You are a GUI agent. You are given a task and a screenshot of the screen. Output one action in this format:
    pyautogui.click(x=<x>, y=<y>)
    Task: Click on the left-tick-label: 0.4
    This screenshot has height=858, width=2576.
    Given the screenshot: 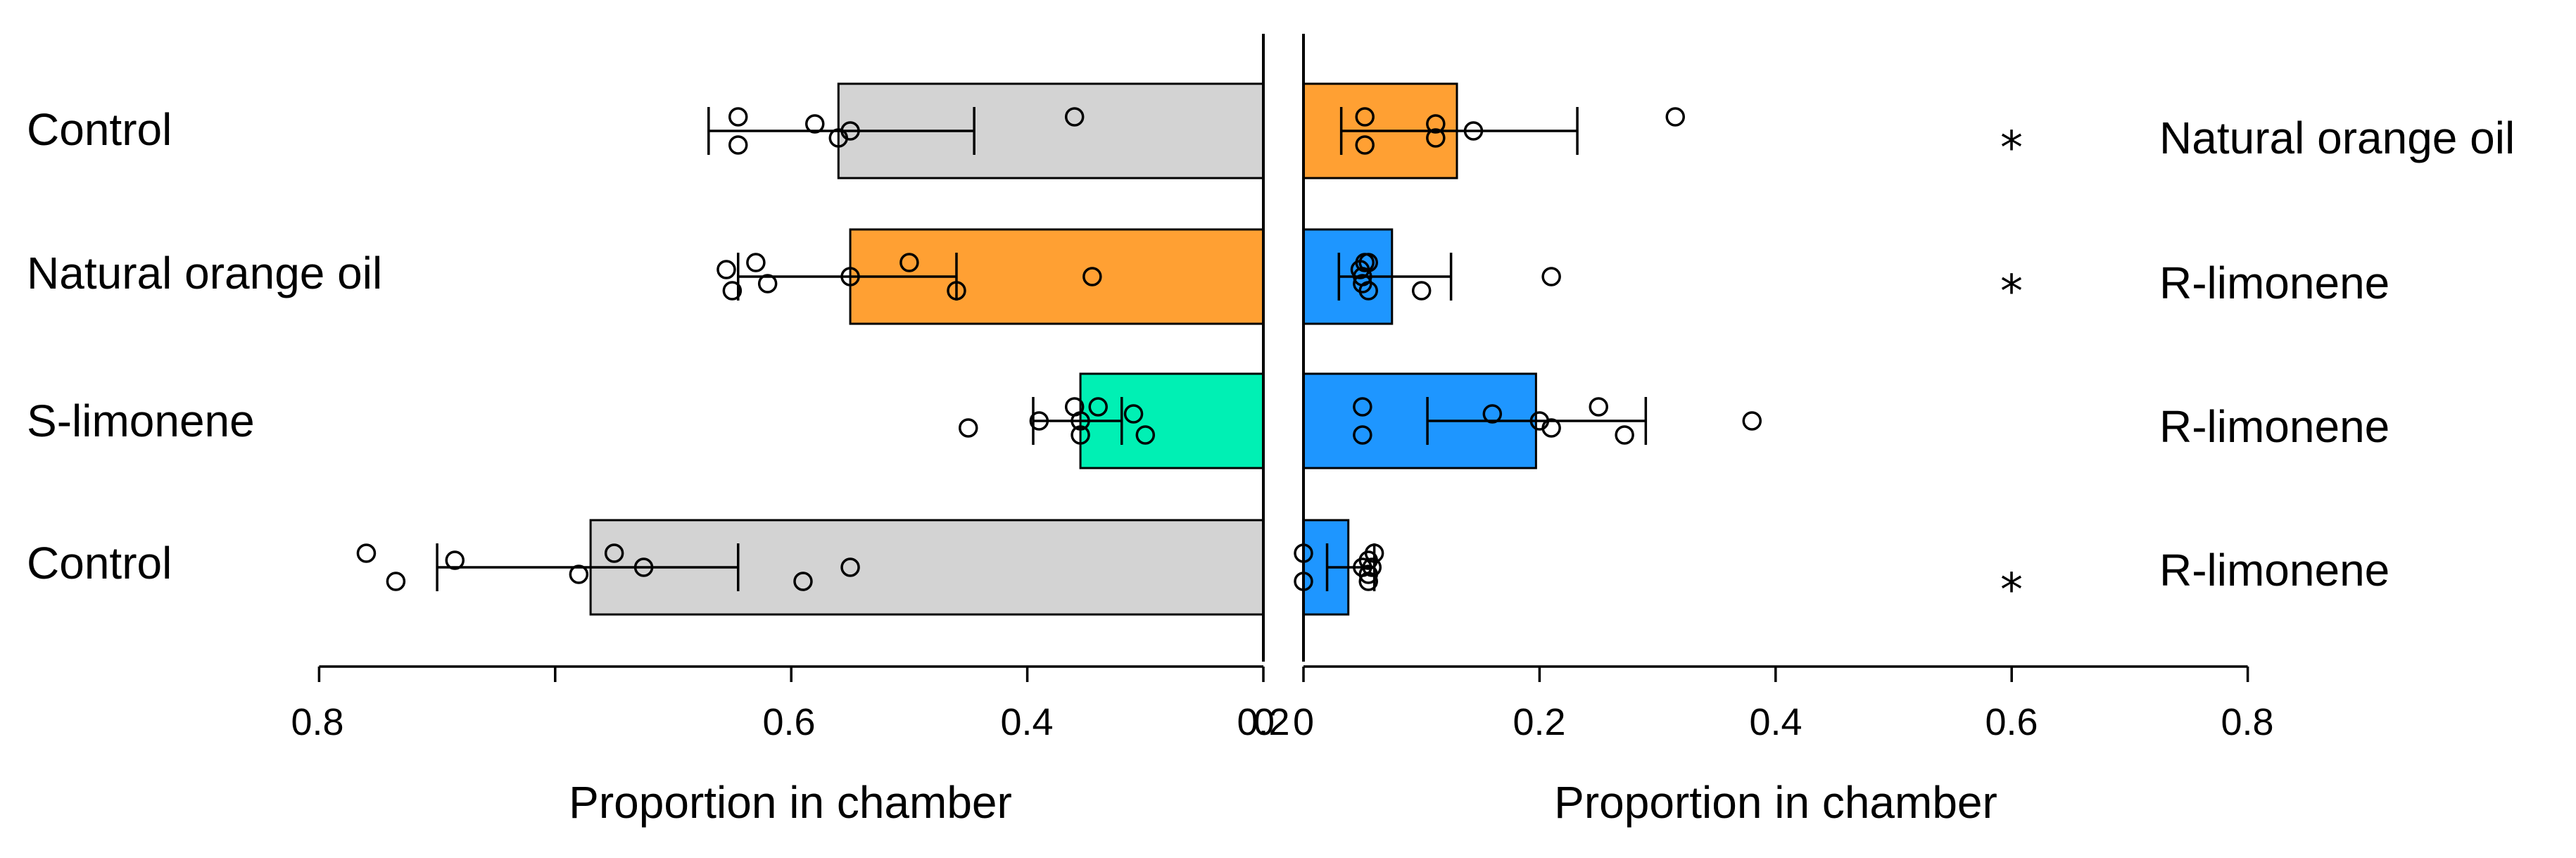 What is the action you would take?
    pyautogui.click(x=1026, y=722)
    